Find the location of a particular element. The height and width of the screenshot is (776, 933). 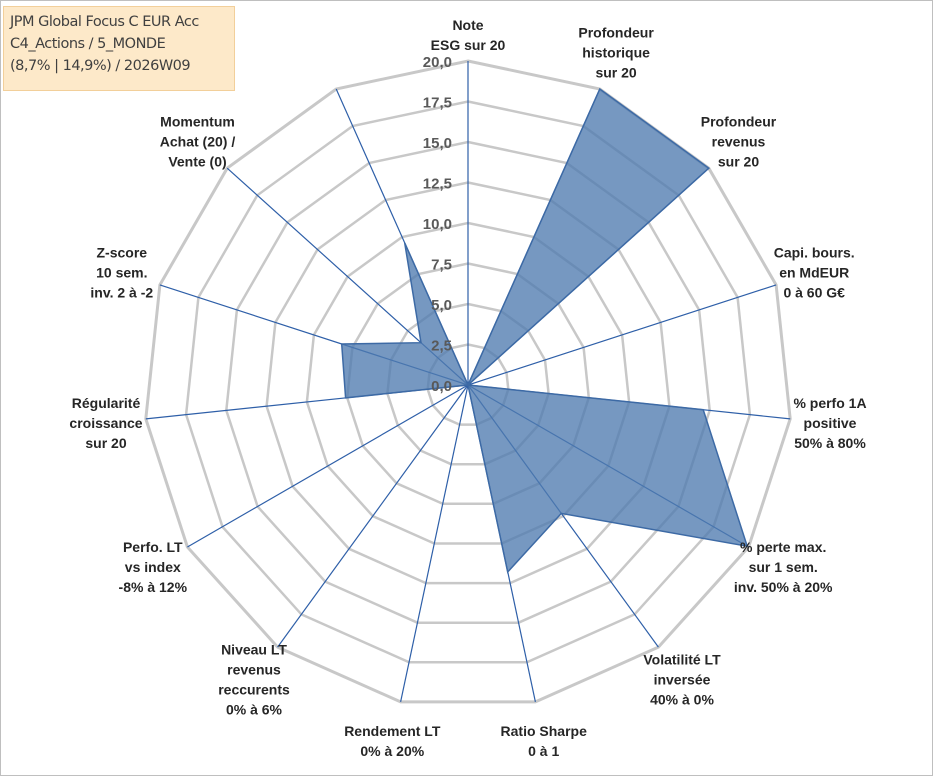

axis-label: Régularité croissance sur 20 is located at coordinates (105, 423).